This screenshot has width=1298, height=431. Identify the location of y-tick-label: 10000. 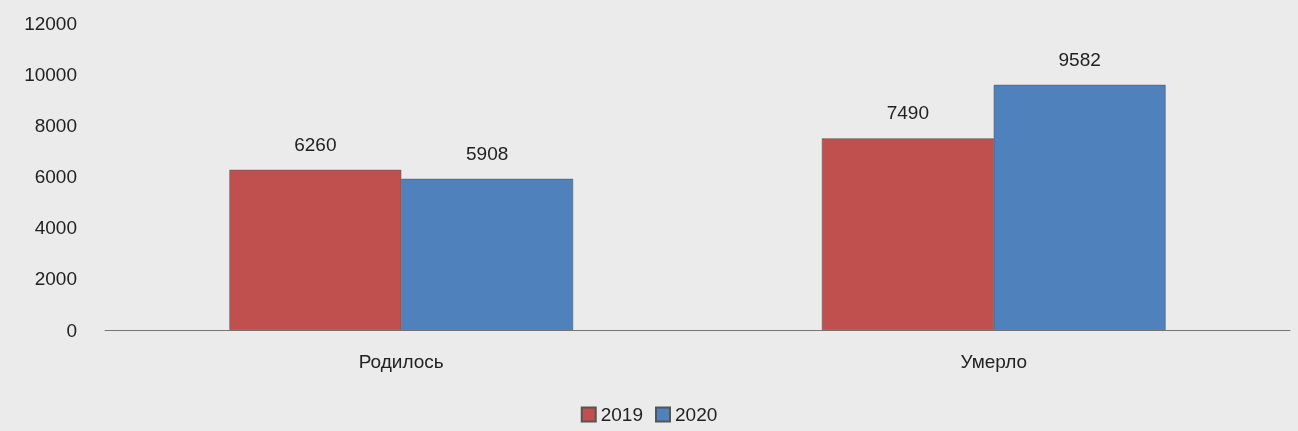
(50, 74).